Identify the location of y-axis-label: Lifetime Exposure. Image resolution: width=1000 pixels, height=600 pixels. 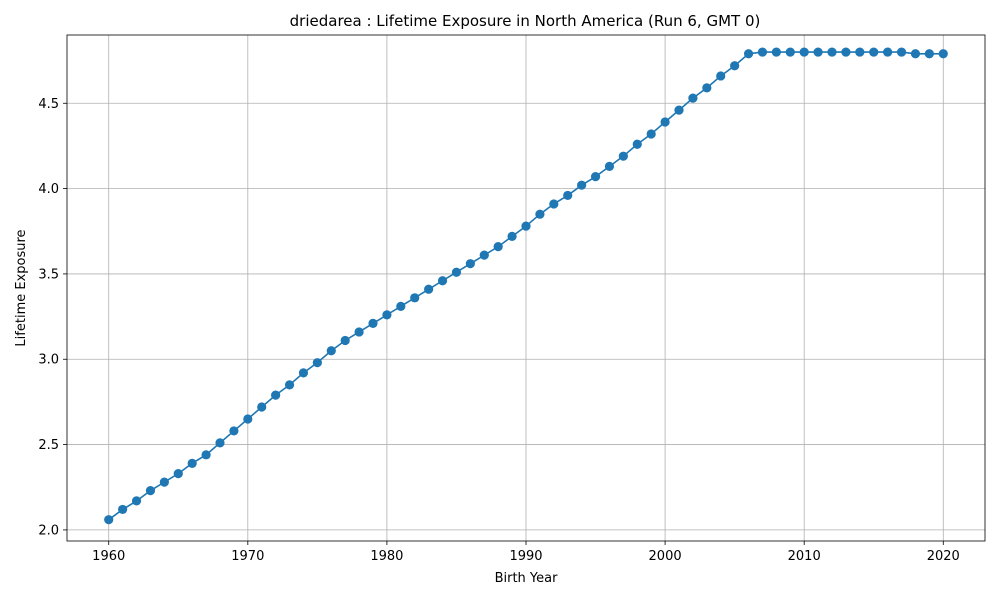
(21, 287).